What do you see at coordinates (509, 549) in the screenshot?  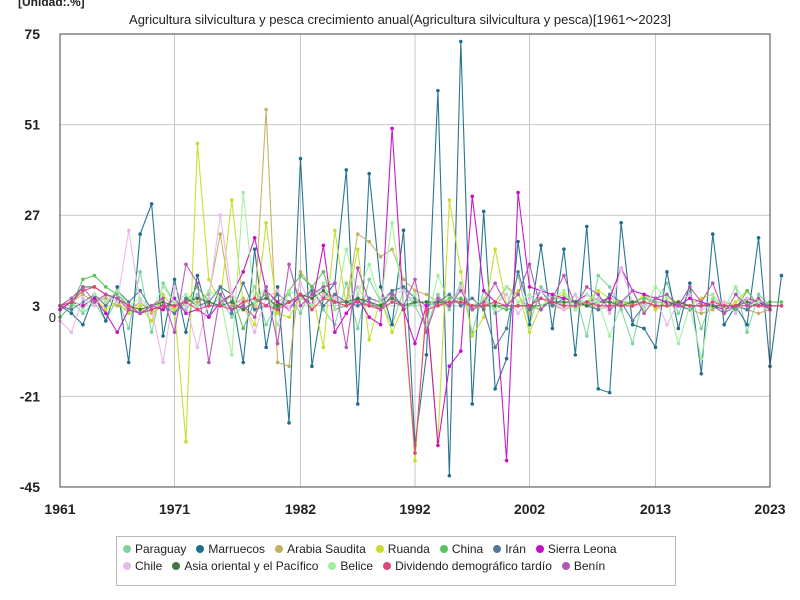 I see `legend-item: Irán` at bounding box center [509, 549].